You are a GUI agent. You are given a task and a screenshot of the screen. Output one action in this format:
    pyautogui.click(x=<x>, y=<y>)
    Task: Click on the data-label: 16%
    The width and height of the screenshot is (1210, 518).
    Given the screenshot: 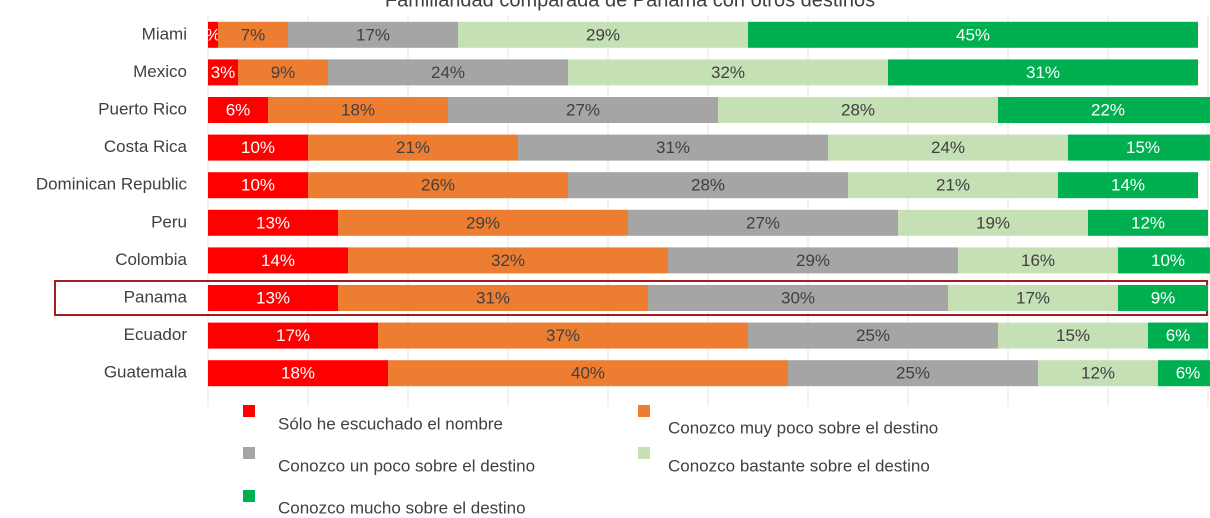 What is the action you would take?
    pyautogui.click(x=1038, y=260)
    